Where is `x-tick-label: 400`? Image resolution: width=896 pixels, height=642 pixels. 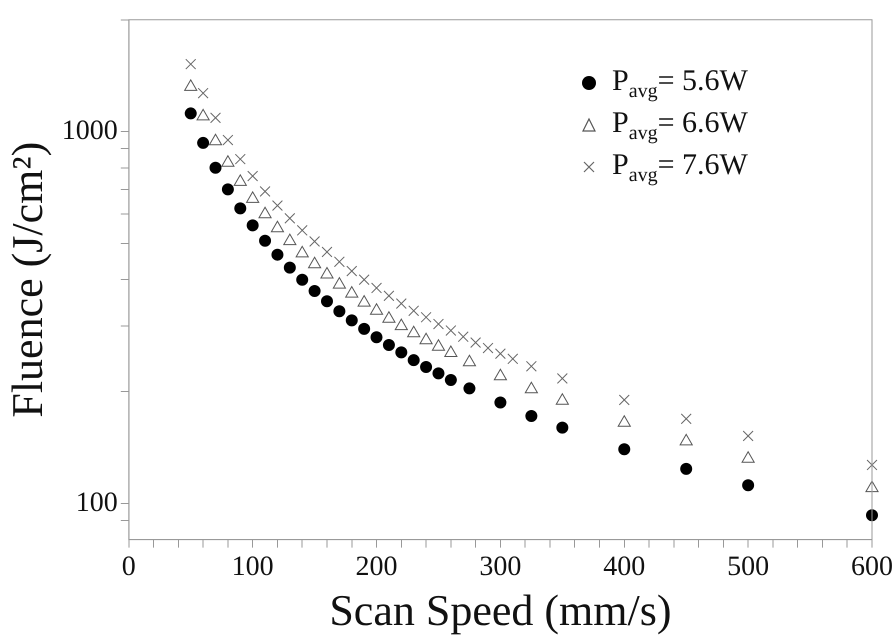 x-tick-label: 400 is located at coordinates (624, 566).